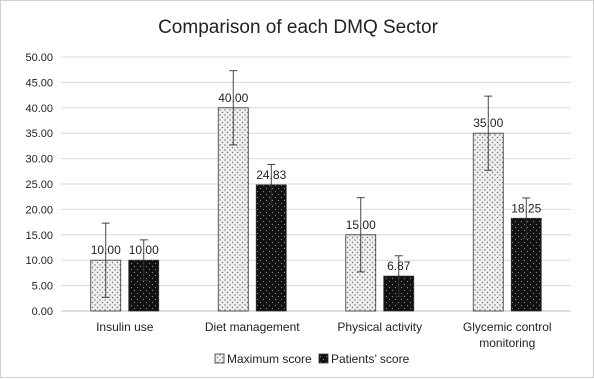 The width and height of the screenshot is (594, 379). I want to click on category-label: Physical activity, so click(379, 327).